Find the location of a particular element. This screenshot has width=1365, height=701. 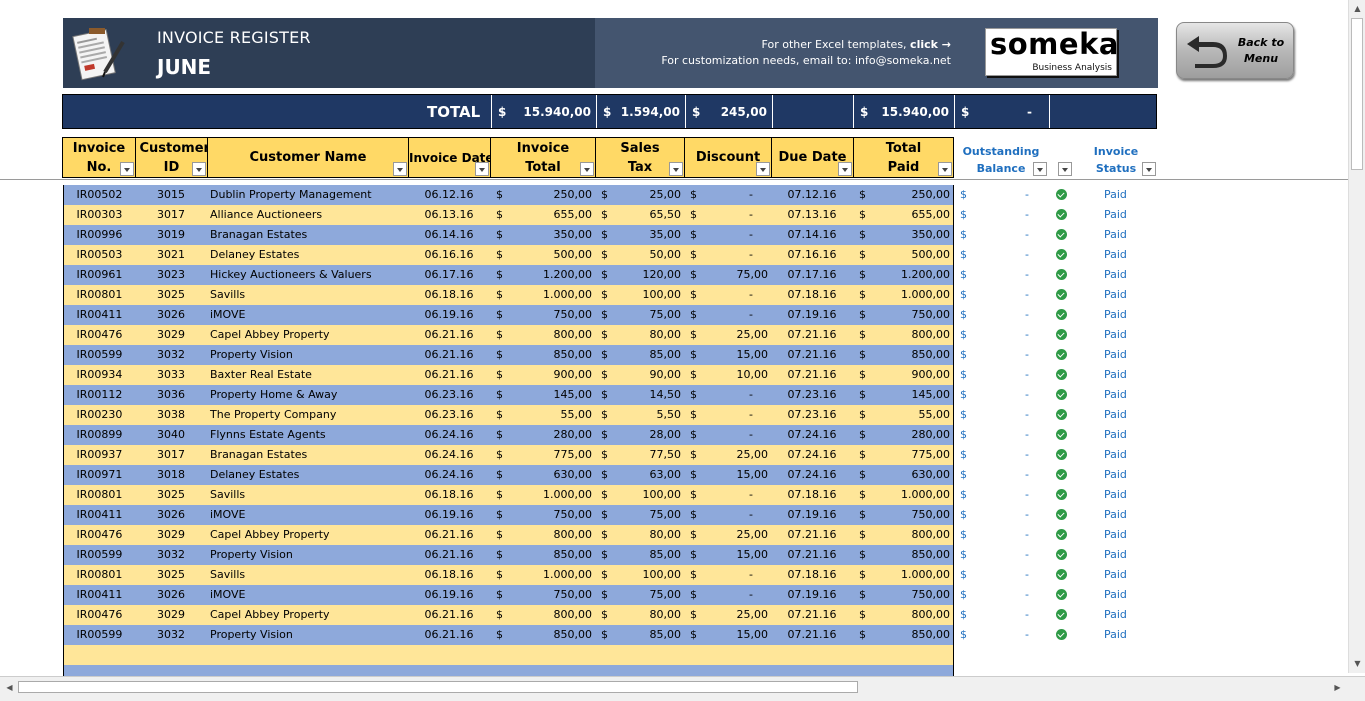

cell-tax: $50,00 is located at coordinates (640, 255).